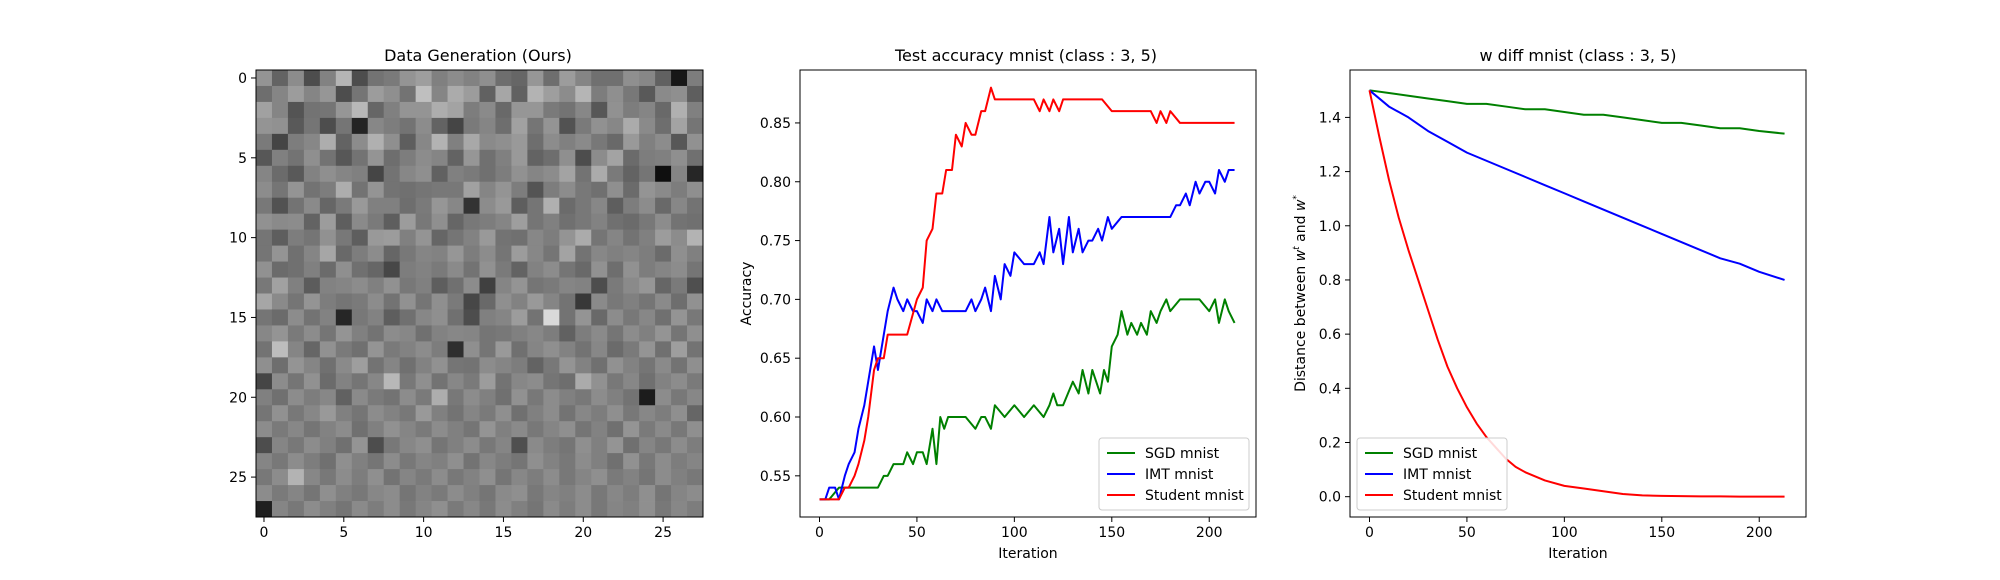 Image resolution: width=2000 pixels, height=580 pixels. I want to click on wdiff-x-axis: 0 50 100 150 200, so click(1569, 529).